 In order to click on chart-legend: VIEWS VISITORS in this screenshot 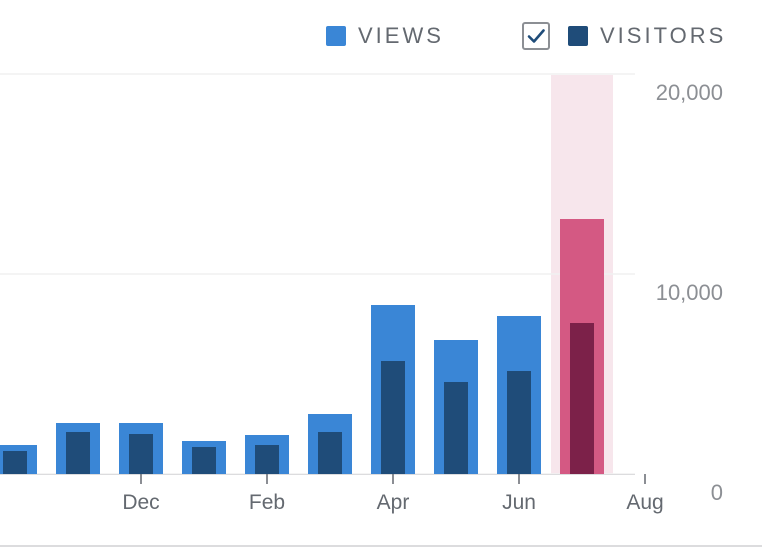, I will do `click(381, 36)`.